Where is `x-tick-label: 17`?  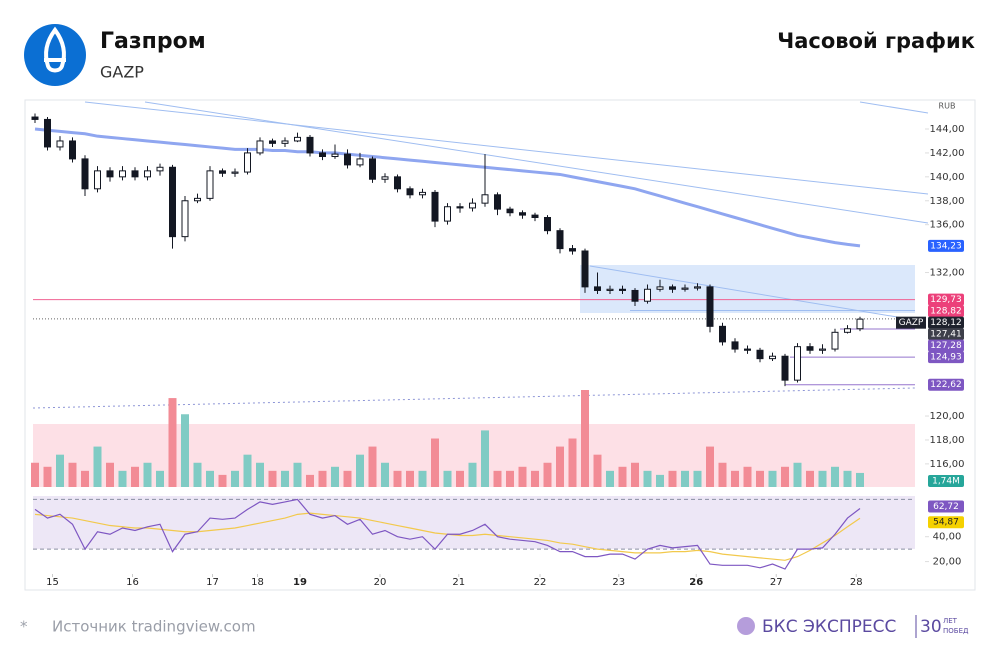
x-tick-label: 17 is located at coordinates (212, 582).